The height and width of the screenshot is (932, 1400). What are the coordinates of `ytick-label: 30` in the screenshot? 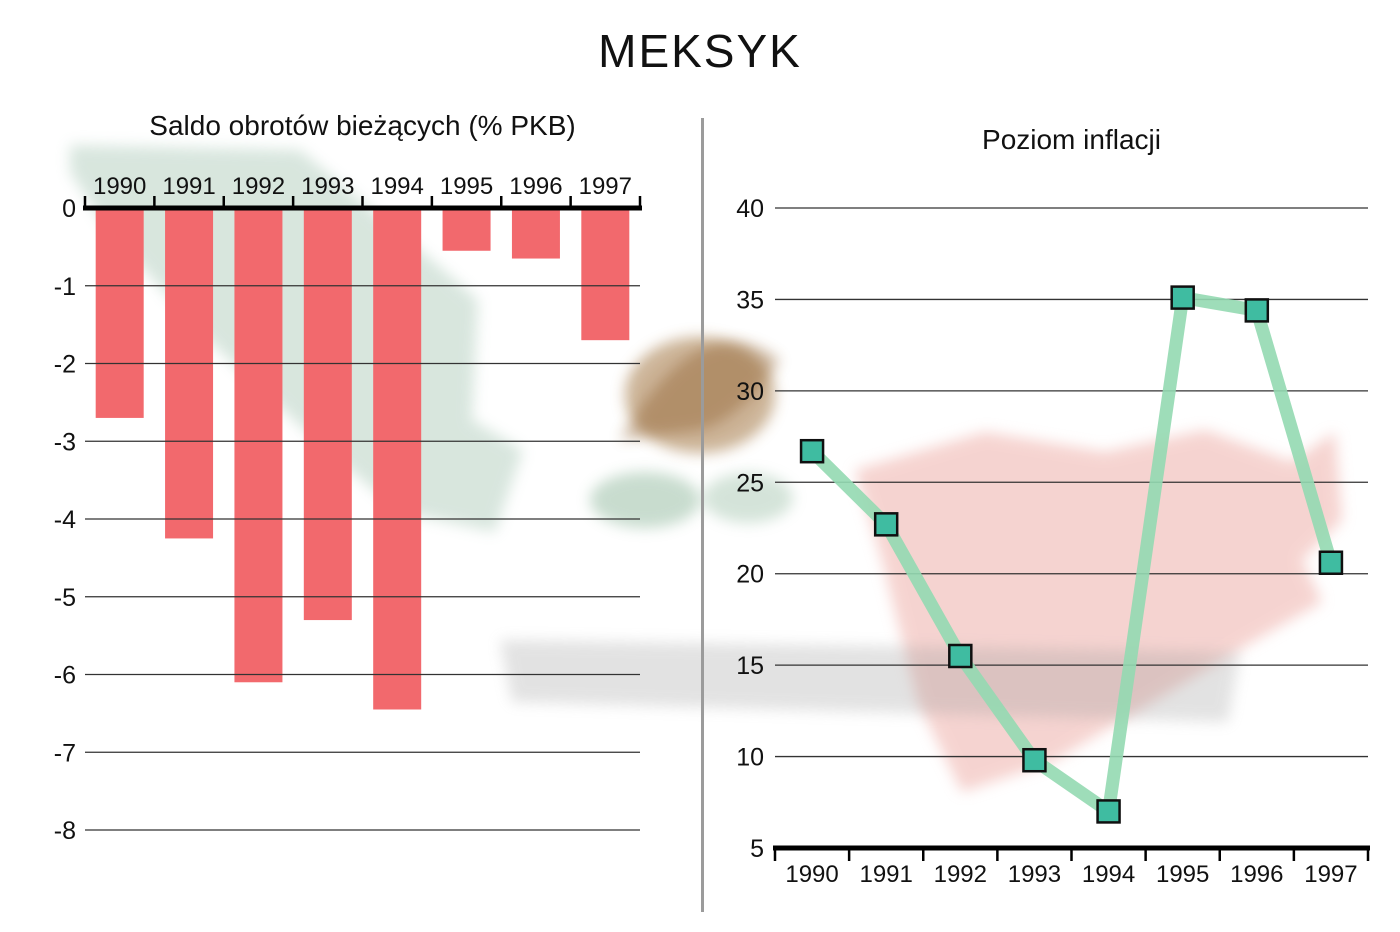 It's located at (750, 392).